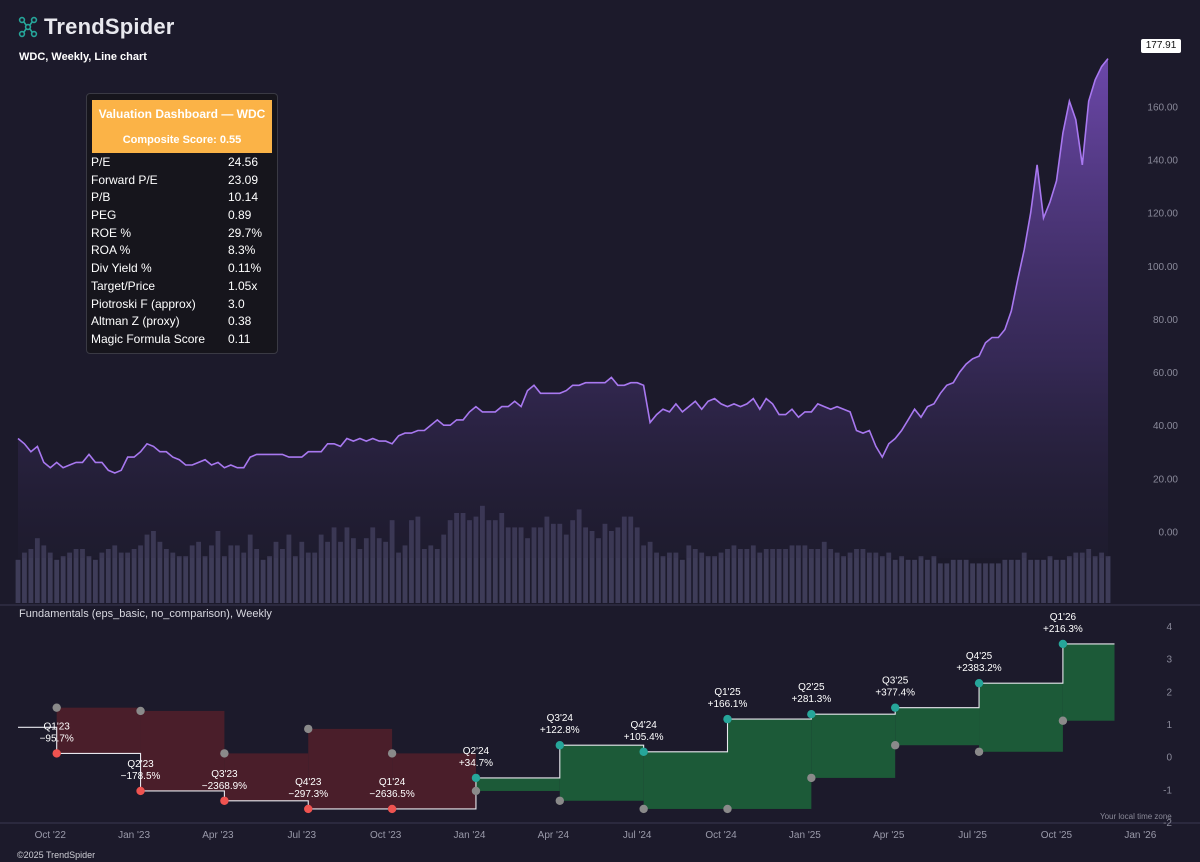 Image resolution: width=1200 pixels, height=862 pixels. What do you see at coordinates (57, 726) in the screenshot?
I see `quarter-label: Q1'23` at bounding box center [57, 726].